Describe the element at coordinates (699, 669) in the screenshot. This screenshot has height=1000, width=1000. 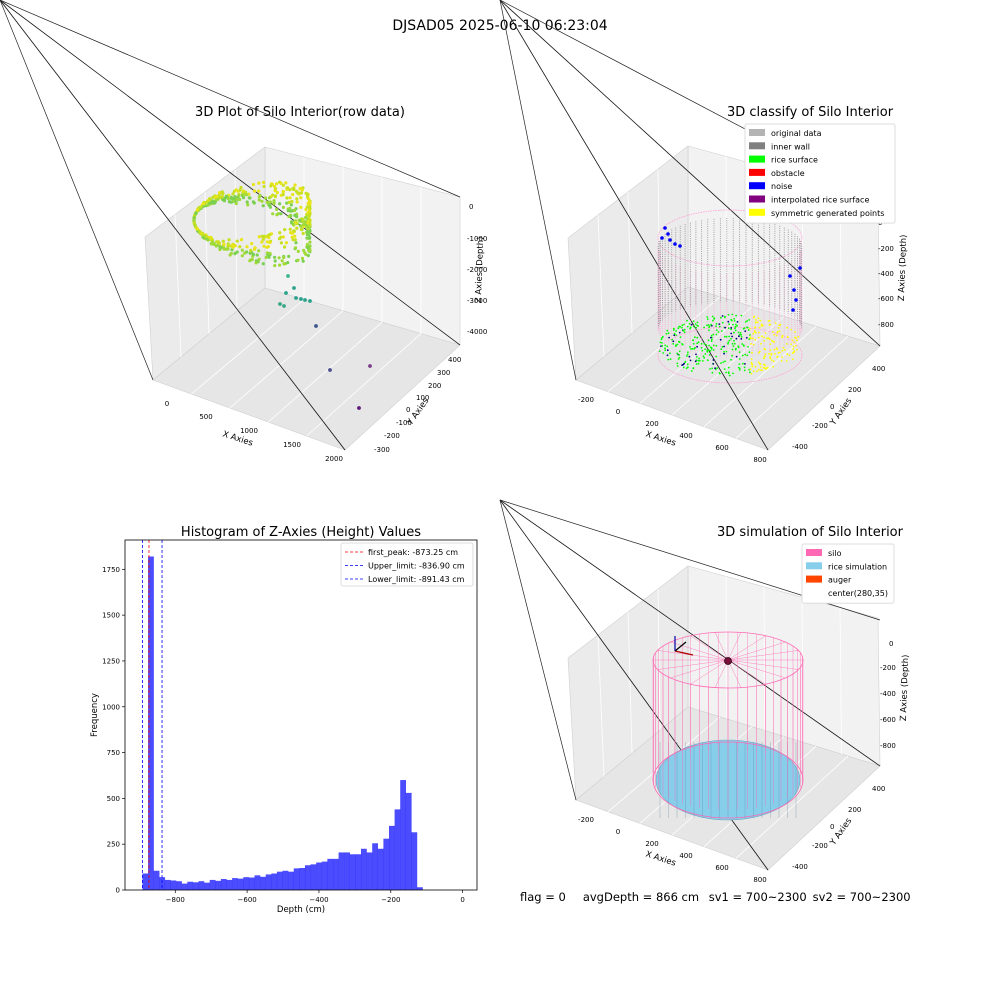
I see `silo-roof-wire` at that location.